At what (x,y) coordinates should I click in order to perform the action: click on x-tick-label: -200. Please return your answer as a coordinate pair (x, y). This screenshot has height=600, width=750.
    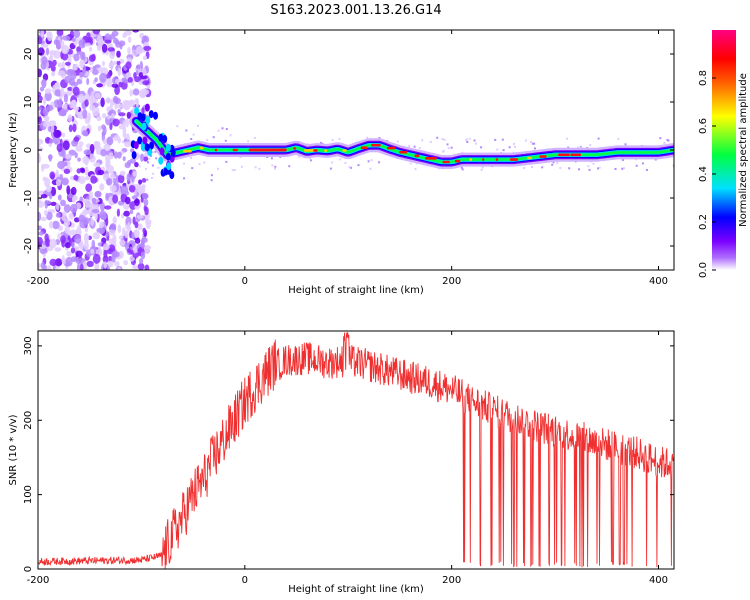
    Looking at the image, I should click on (38, 580).